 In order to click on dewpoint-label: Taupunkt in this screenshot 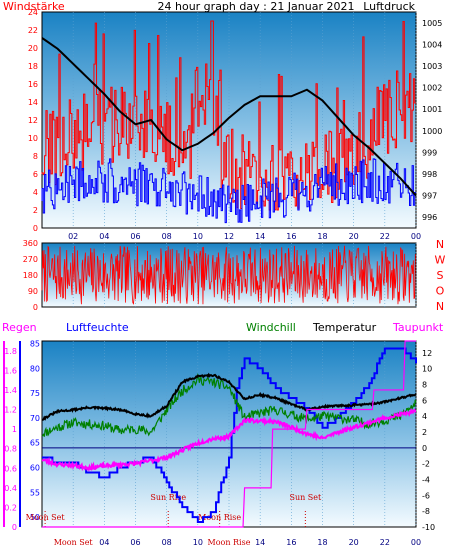, I will do `click(418, 327)`.